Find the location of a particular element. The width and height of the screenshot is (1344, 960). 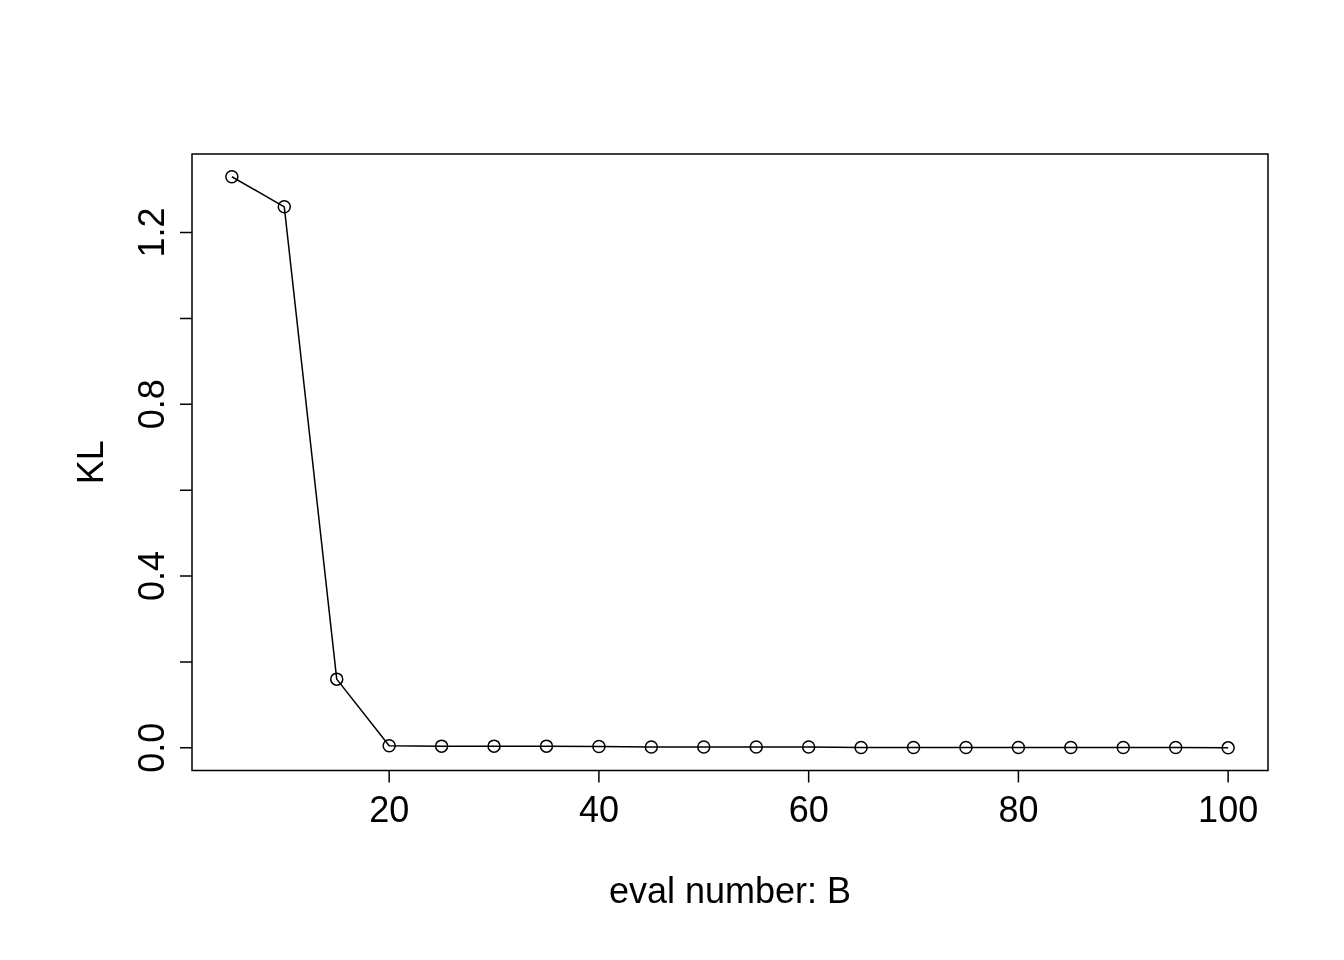

y-tick-label: 0.0 is located at coordinates (151, 747).